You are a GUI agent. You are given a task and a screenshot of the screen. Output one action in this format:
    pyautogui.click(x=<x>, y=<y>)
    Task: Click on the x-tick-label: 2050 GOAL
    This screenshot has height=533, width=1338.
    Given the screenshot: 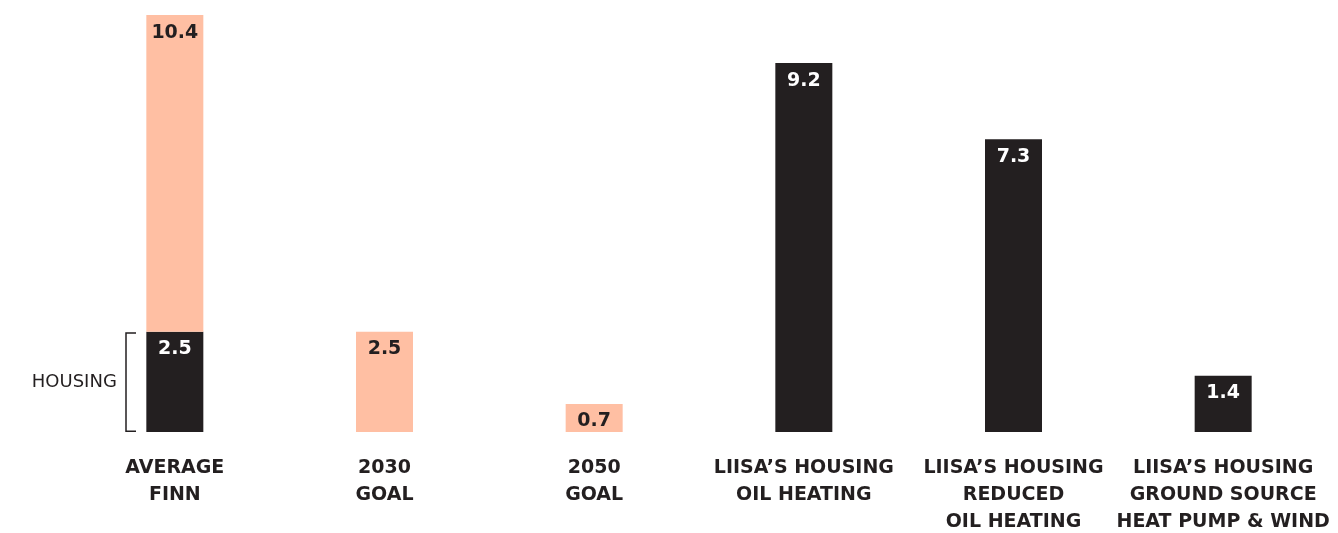 What is the action you would take?
    pyautogui.click(x=594, y=479)
    